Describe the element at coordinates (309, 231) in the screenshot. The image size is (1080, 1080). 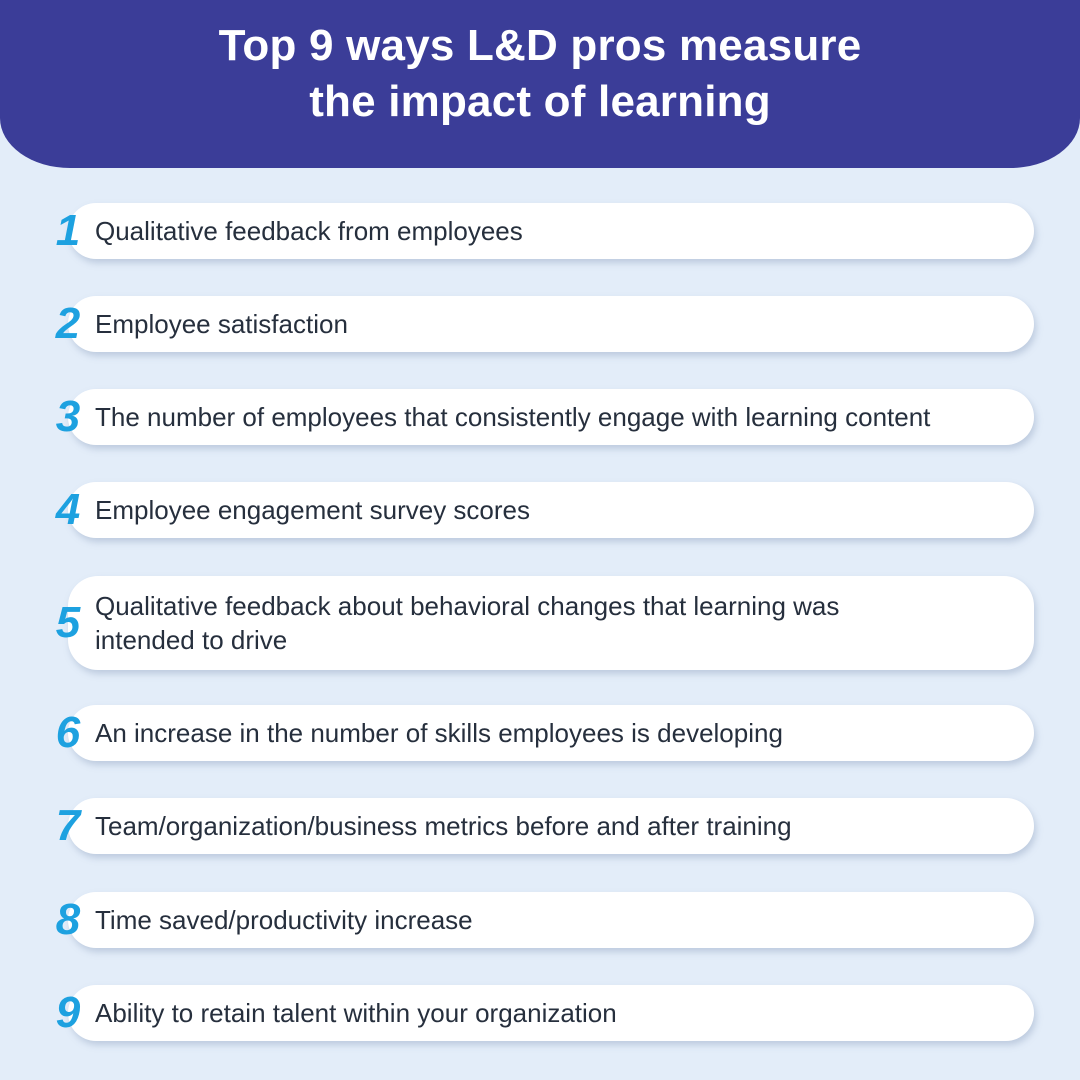
I see `list-item-text: Qualitative feedback from employees` at that location.